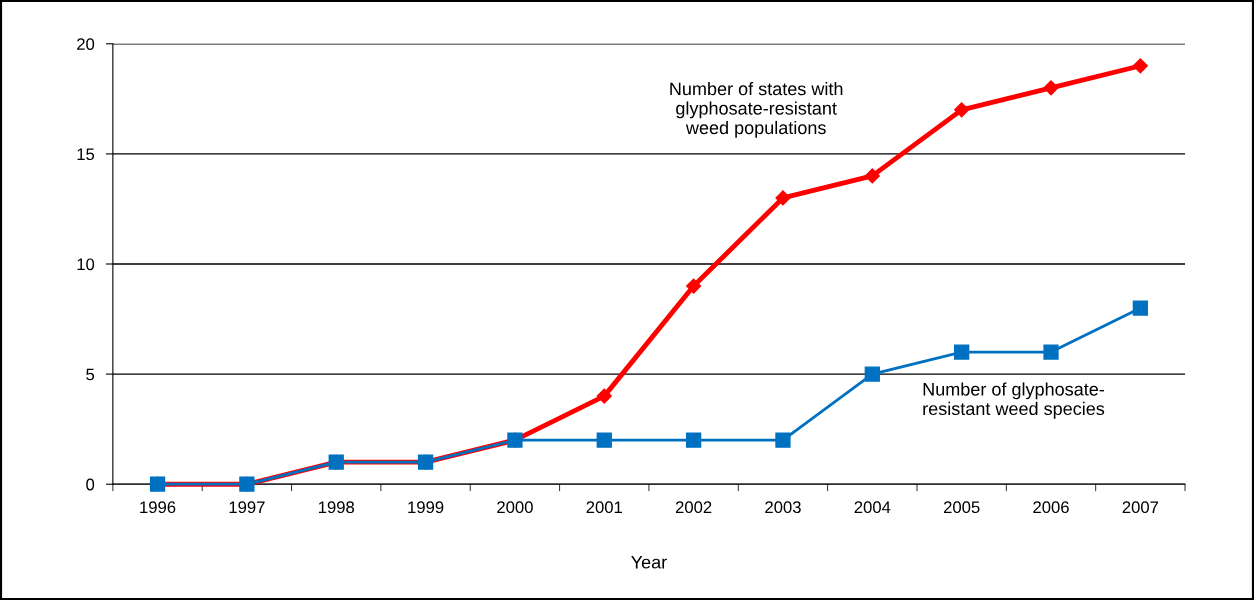 The height and width of the screenshot is (600, 1254). I want to click on x-tick-label: 1998, so click(336, 507).